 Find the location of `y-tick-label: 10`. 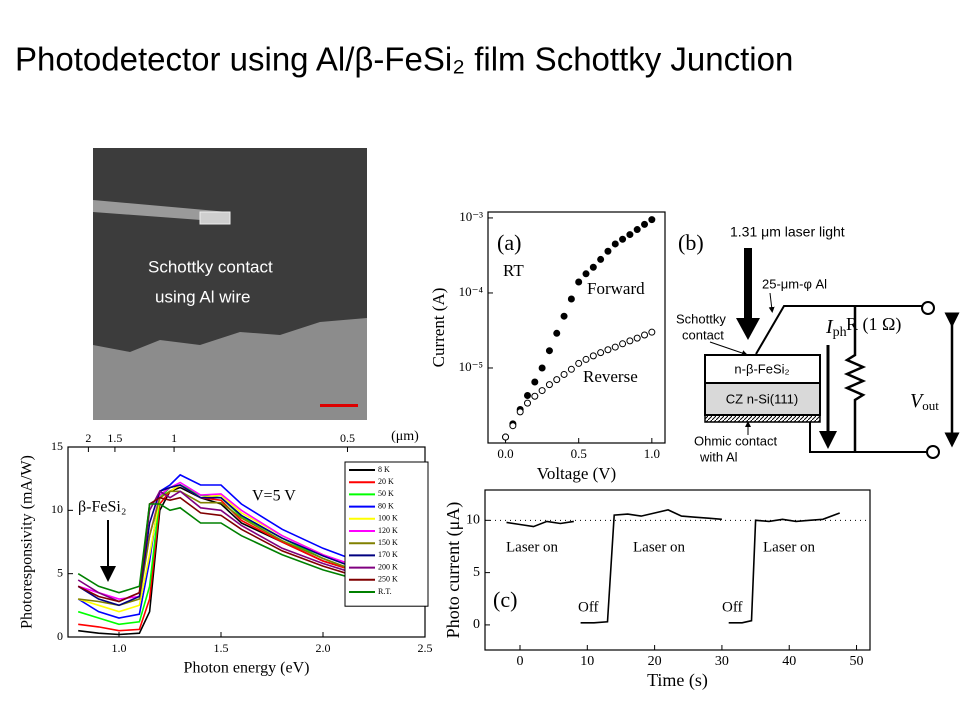

y-tick-label: 10 is located at coordinates (57, 509).